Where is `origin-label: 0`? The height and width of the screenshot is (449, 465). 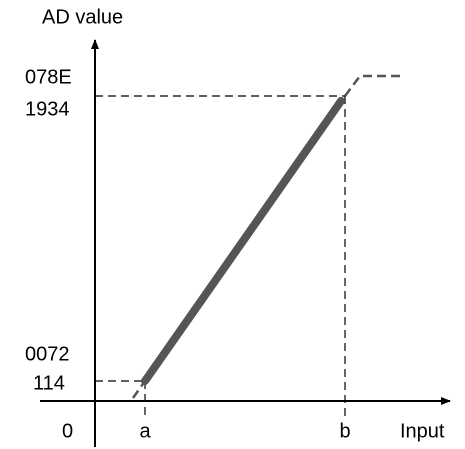 origin-label: 0 is located at coordinates (67, 431).